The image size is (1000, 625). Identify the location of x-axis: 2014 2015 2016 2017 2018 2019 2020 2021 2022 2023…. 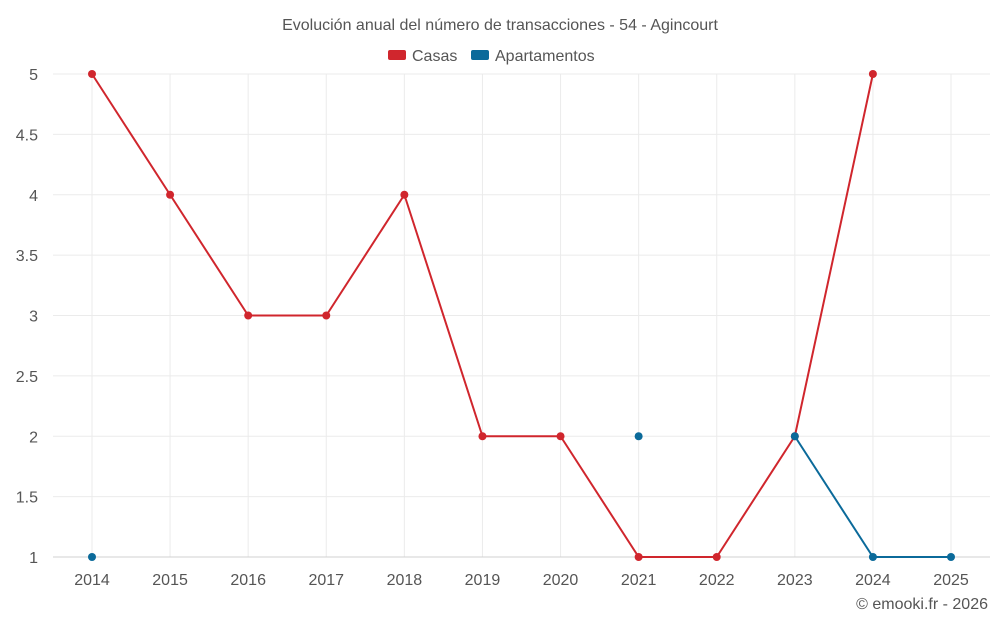
(521, 580).